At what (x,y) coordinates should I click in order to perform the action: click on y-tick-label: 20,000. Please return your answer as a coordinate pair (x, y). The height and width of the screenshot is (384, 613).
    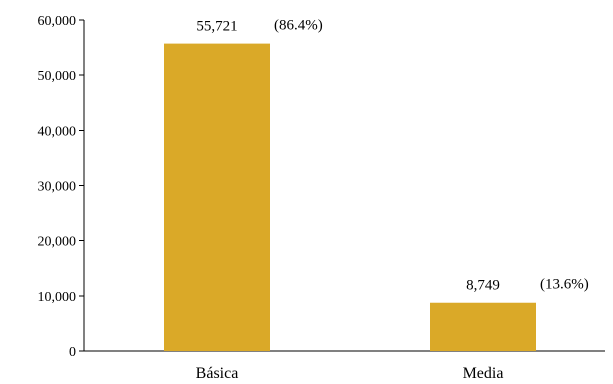
    Looking at the image, I should click on (57, 242).